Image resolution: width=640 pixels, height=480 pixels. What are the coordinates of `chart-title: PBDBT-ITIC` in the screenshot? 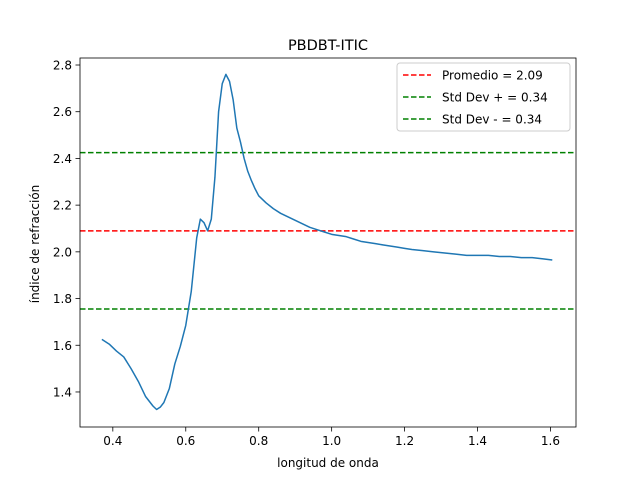 It's located at (328, 46).